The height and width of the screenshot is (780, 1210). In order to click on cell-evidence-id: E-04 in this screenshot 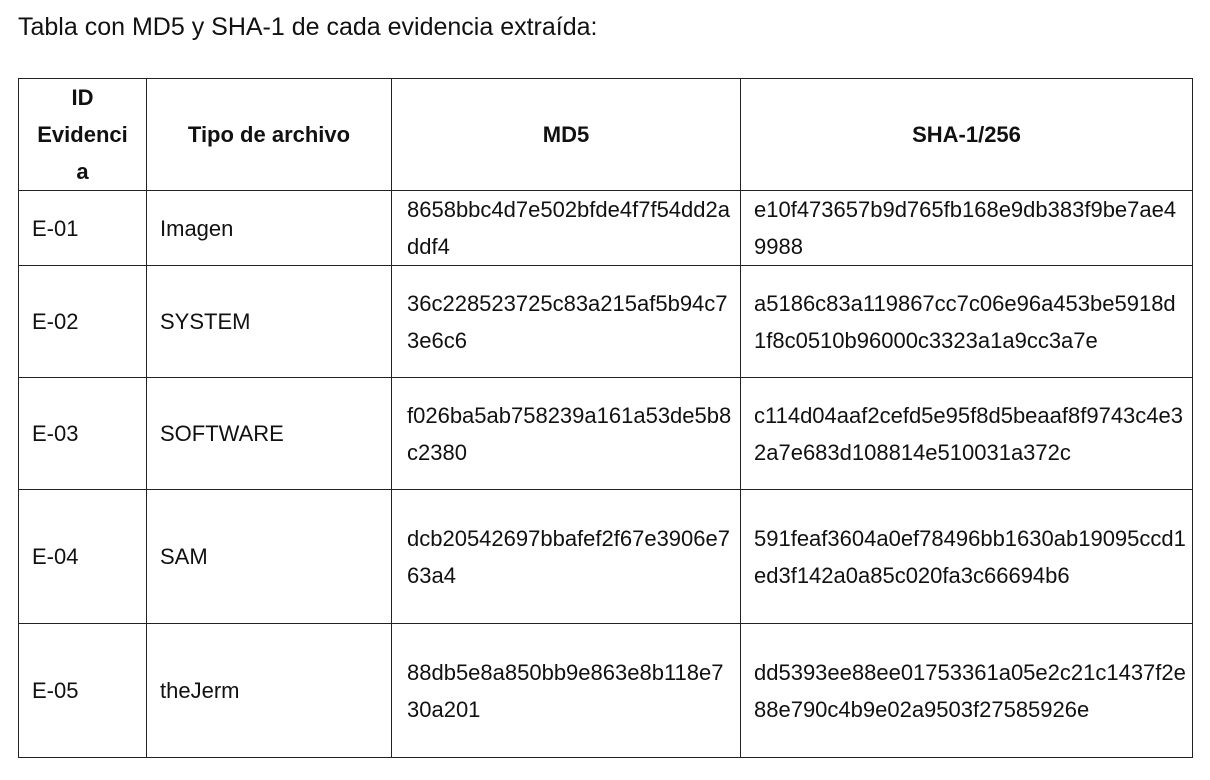, I will do `click(82, 556)`.